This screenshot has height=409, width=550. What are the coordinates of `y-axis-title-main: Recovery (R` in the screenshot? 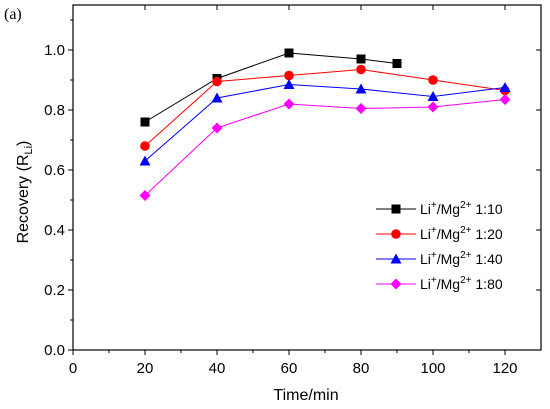 It's located at (23, 198).